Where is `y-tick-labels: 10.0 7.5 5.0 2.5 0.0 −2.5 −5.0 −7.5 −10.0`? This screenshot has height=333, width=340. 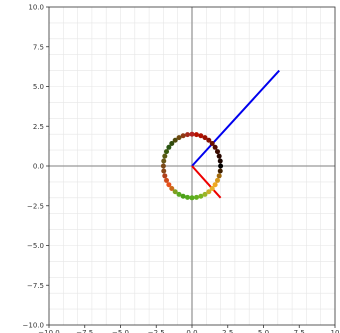
y-tick-labels: 10.0 7.5 5.0 2.5 0.0 −2.5 −5.0 −7.5 −10.0 is located at coordinates (36, 167).